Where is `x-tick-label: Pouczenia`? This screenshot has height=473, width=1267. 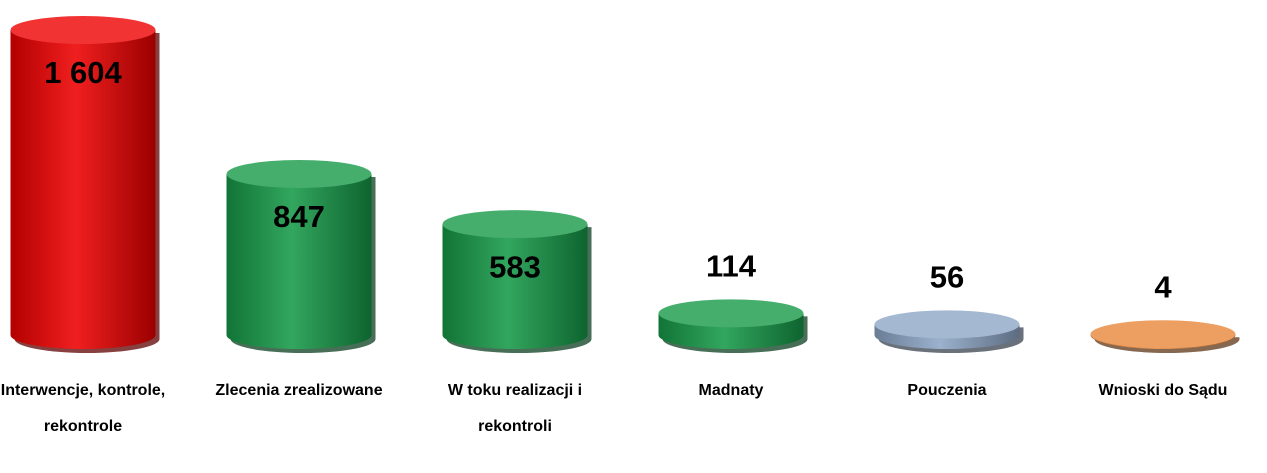
x-tick-label: Pouczenia is located at coordinates (947, 390).